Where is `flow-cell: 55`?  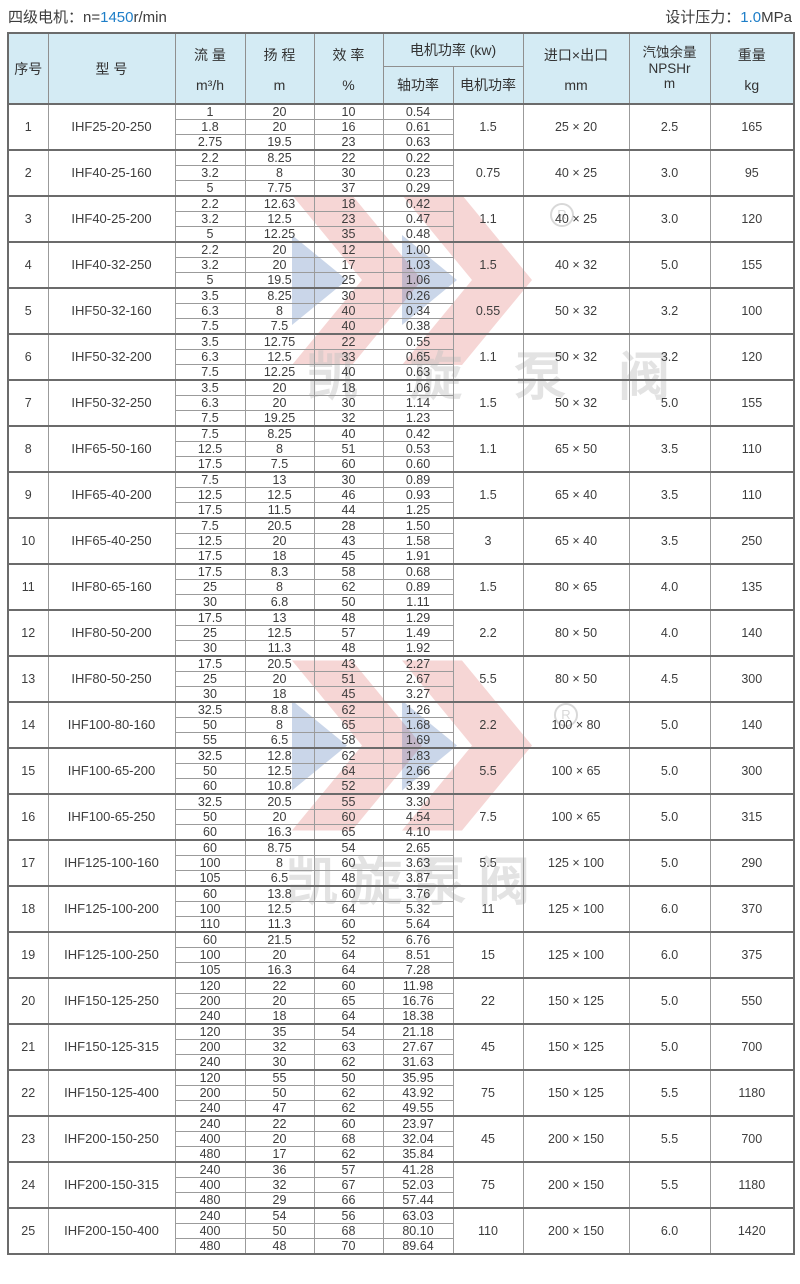 flow-cell: 55 is located at coordinates (210, 740).